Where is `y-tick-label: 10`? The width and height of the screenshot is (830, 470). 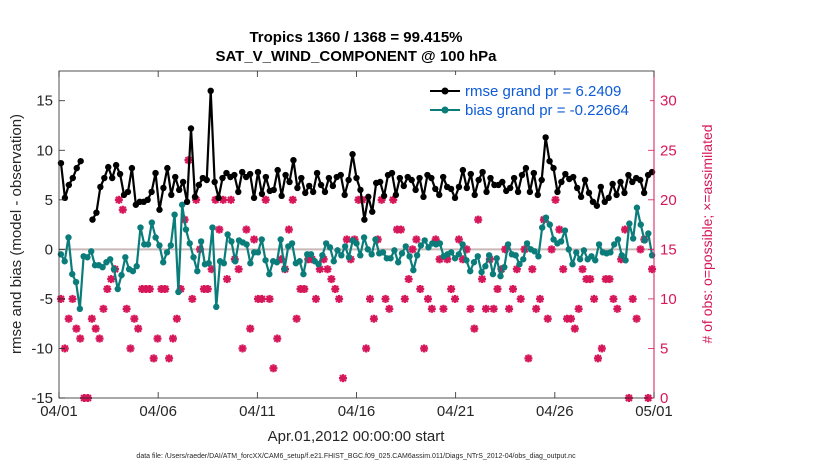
y-tick-label: 10 is located at coordinates (44, 150).